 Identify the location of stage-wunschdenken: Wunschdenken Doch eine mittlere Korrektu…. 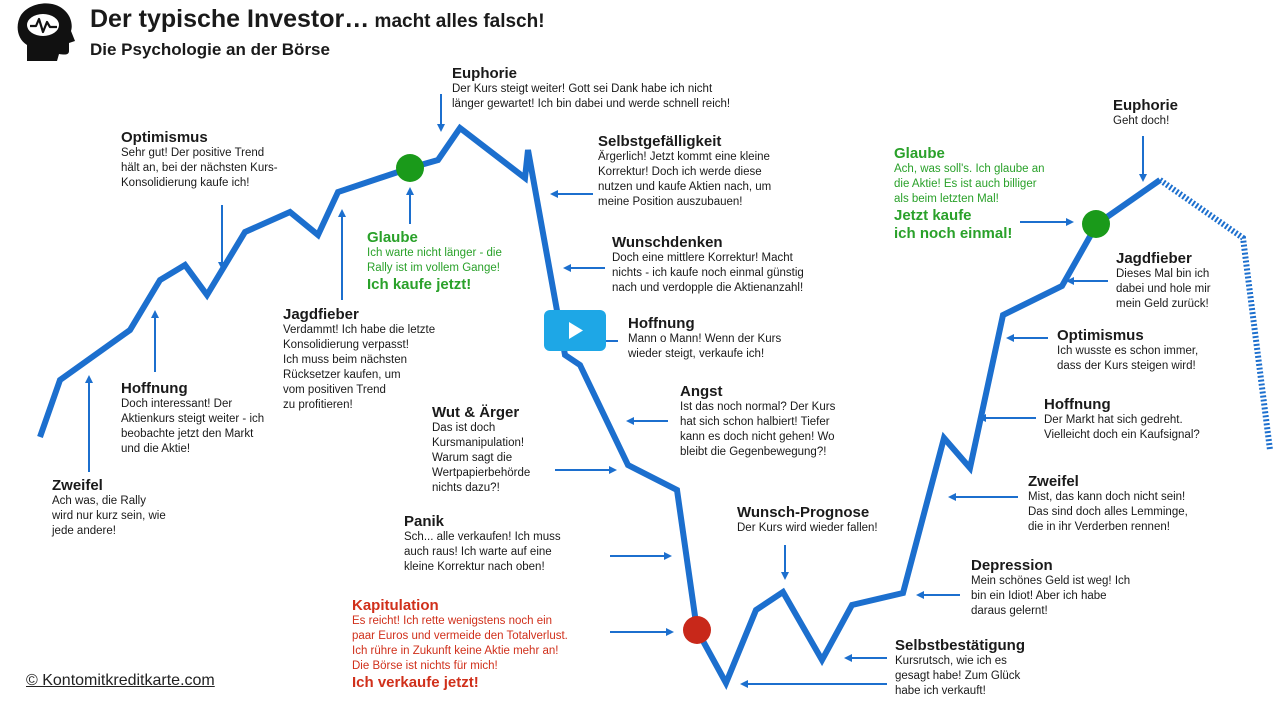
(708, 265).